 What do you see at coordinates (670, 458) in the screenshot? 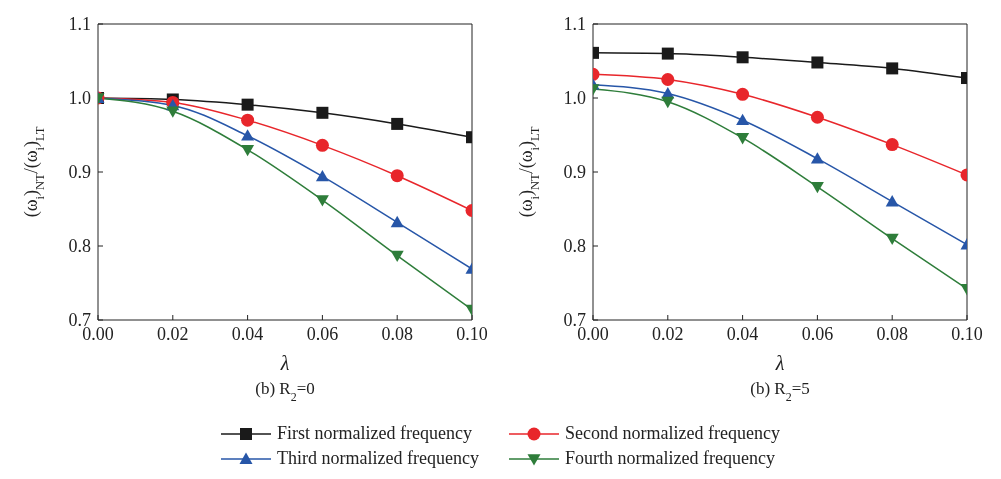
I see `legend-label: Fourth normalized frequency` at bounding box center [670, 458].